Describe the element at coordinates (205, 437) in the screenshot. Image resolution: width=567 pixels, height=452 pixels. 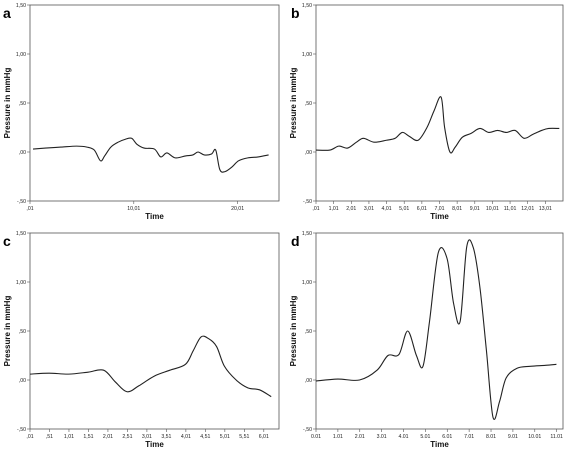
I see `x-tick-label: 4,51` at that location.